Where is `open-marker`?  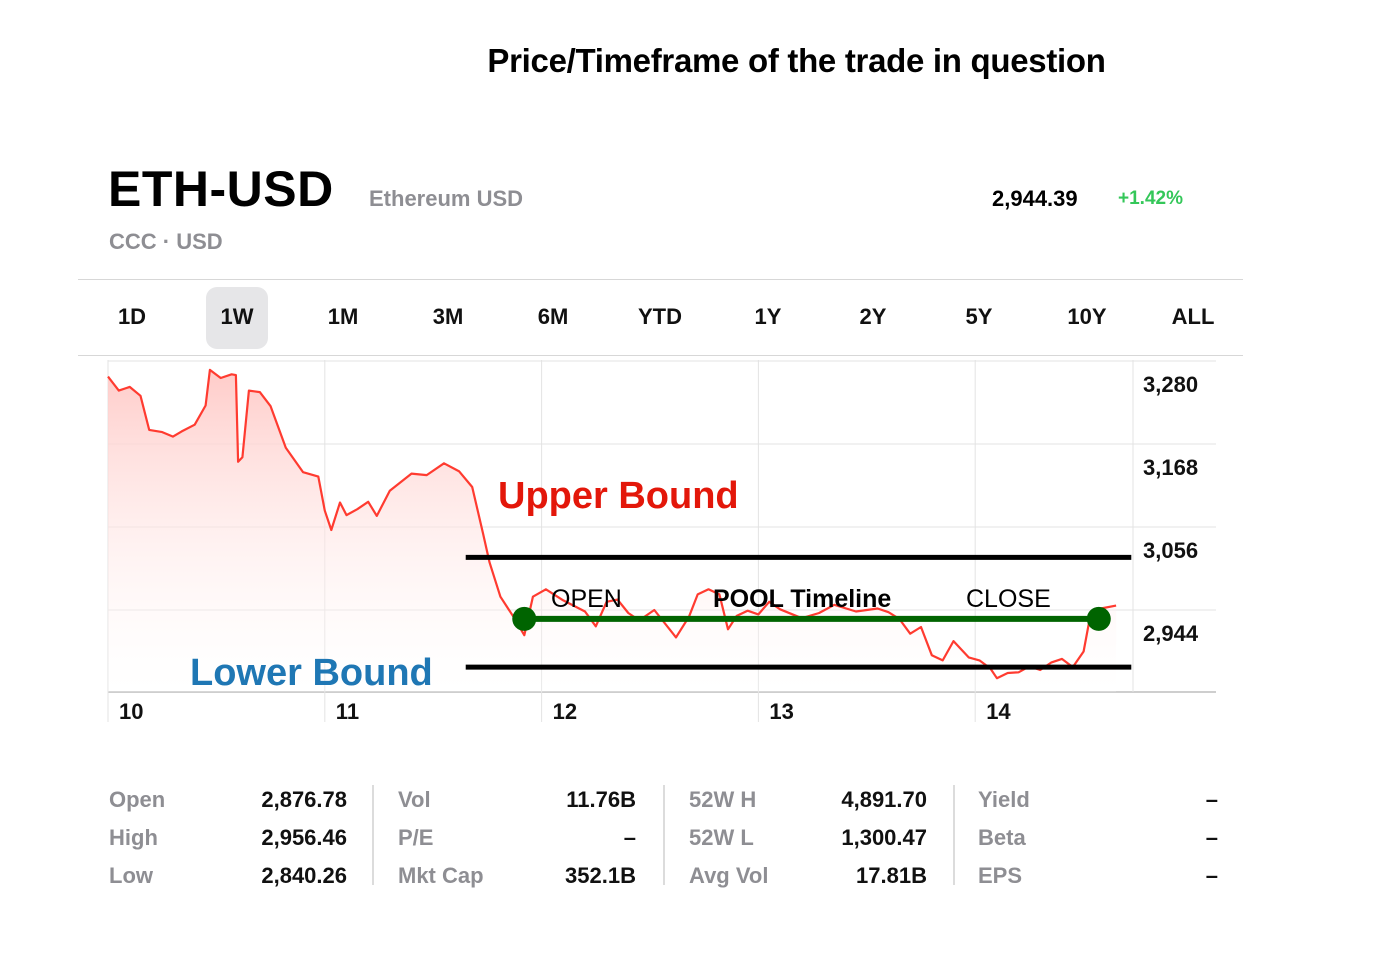 open-marker is located at coordinates (524, 618).